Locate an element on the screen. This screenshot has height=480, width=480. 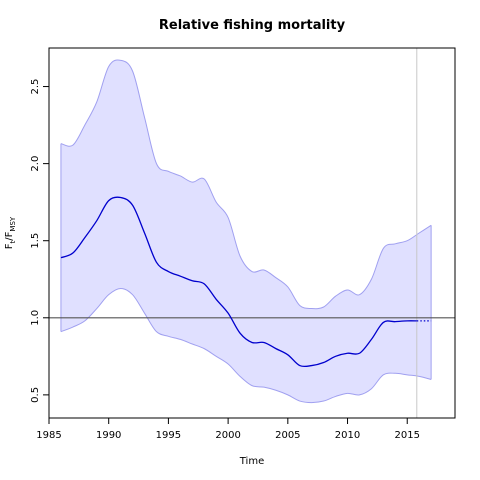
x-tick-label-1985: 1985 is located at coordinates (48, 435).